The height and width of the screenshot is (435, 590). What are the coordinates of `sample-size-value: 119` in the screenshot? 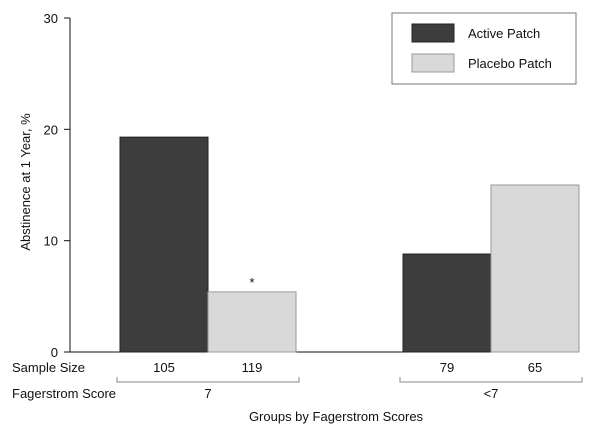 It's located at (252, 367).